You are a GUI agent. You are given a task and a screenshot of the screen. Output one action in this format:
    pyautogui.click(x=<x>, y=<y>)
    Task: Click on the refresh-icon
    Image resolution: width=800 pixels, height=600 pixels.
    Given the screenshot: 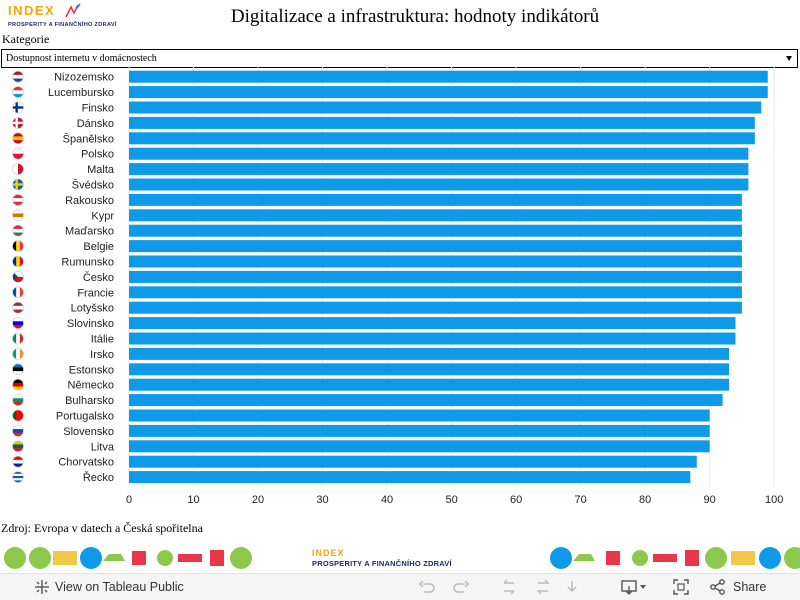 What is the action you would take?
    pyautogui.click(x=543, y=587)
    